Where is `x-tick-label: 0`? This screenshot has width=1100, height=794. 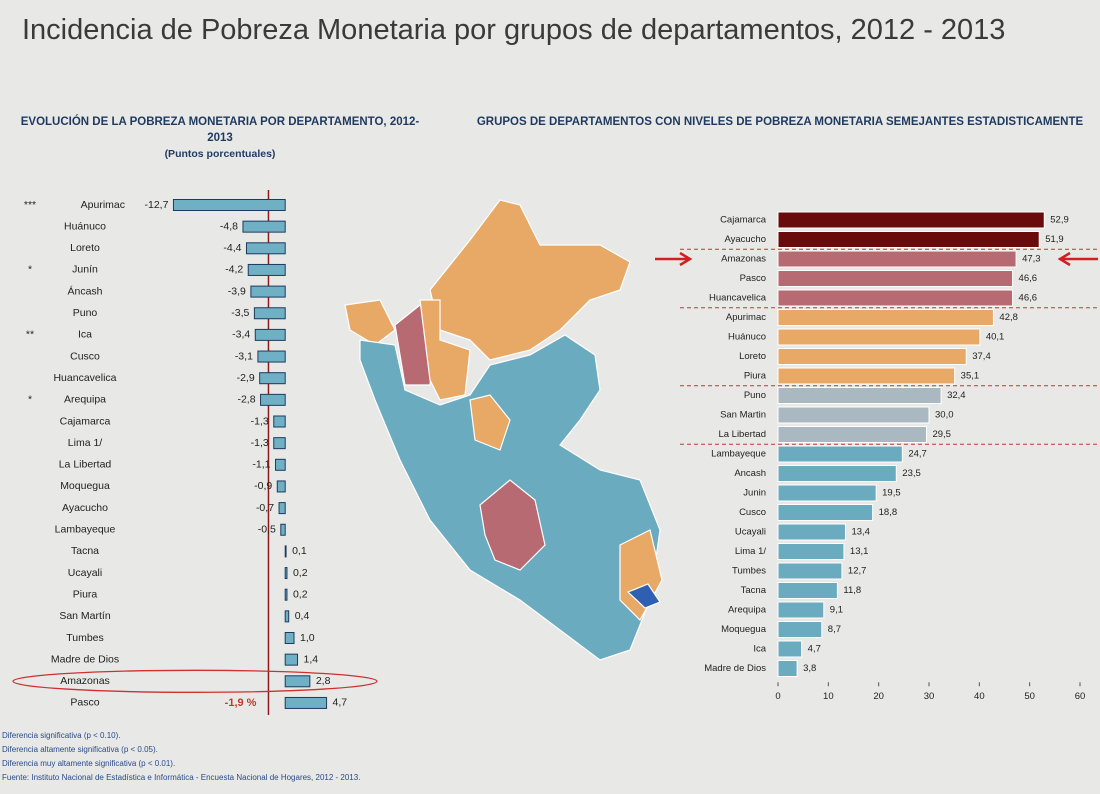
x-tick-label: 0 is located at coordinates (777, 696).